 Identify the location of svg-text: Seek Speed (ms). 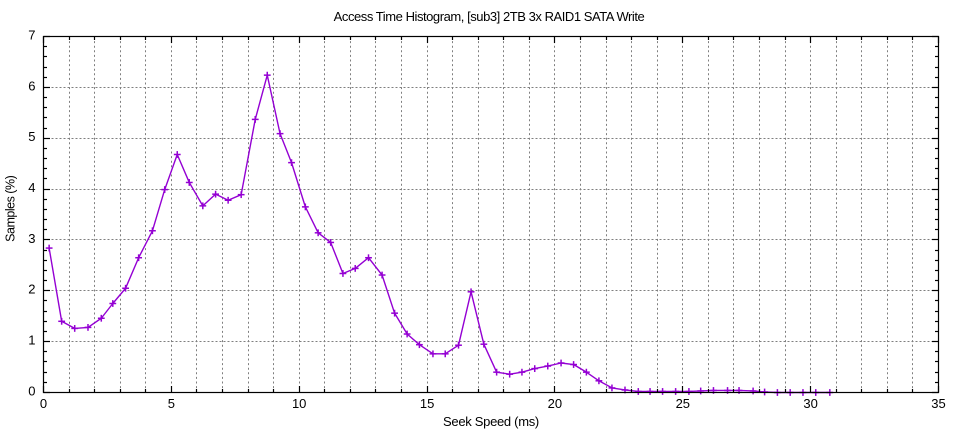
(491, 421).